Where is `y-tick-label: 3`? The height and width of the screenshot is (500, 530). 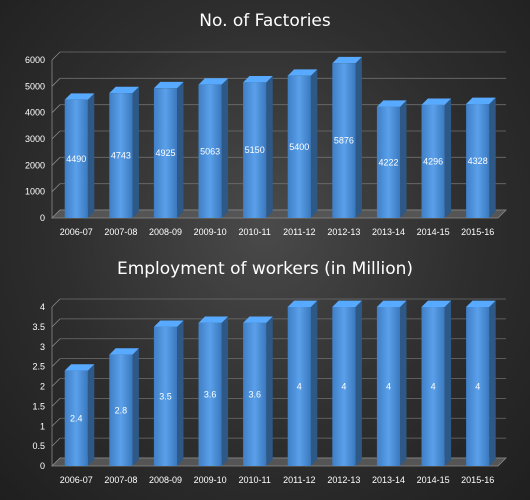 y-tick-label: 3 is located at coordinates (42, 347).